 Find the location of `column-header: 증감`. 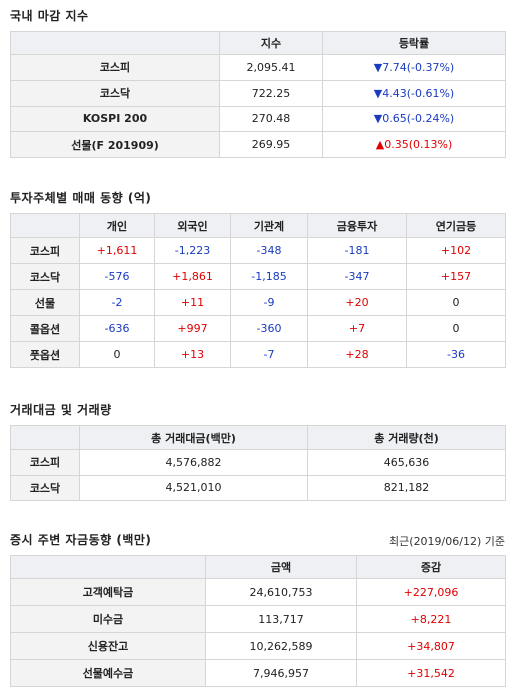

column-header: 증감 is located at coordinates (431, 567).